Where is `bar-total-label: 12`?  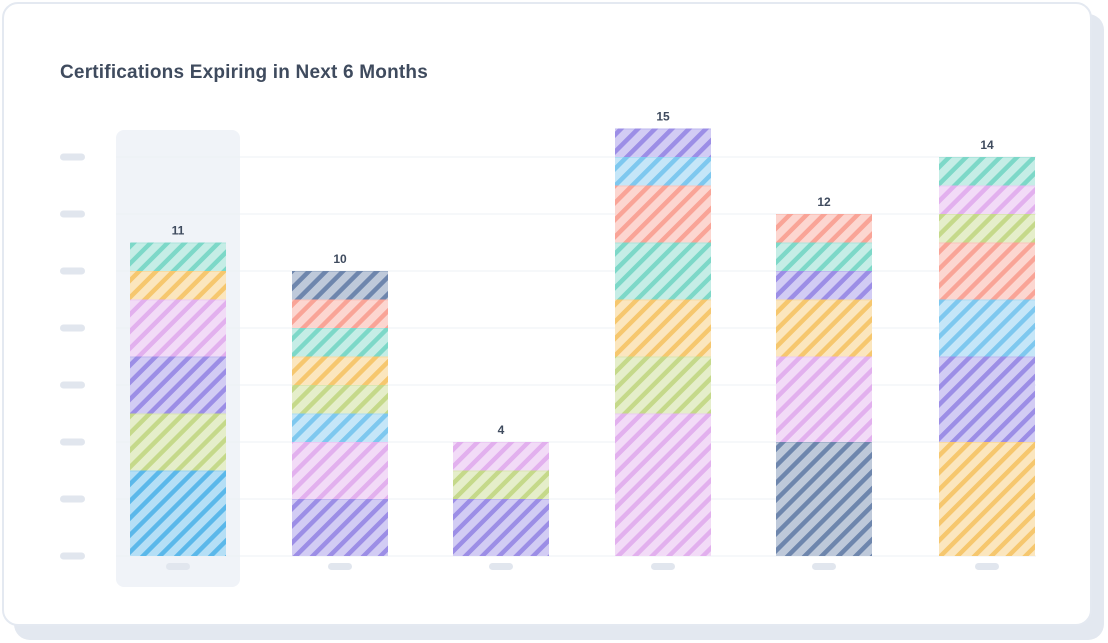
bar-total-label: 12 is located at coordinates (824, 202).